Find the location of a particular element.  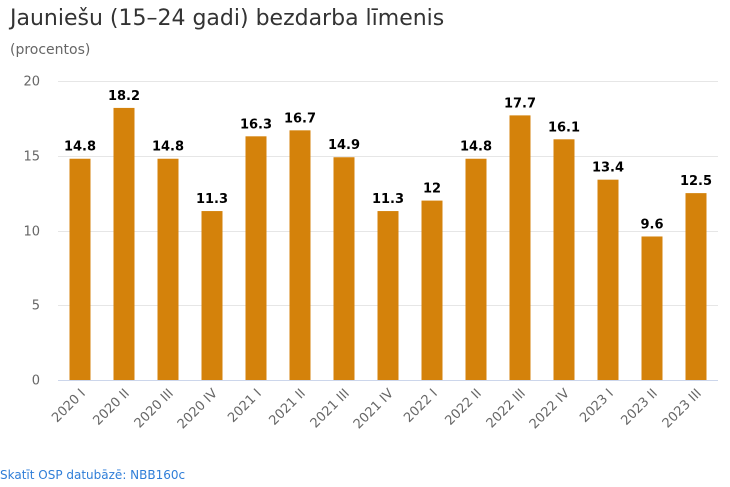

data-label: 12 is located at coordinates (432, 189).